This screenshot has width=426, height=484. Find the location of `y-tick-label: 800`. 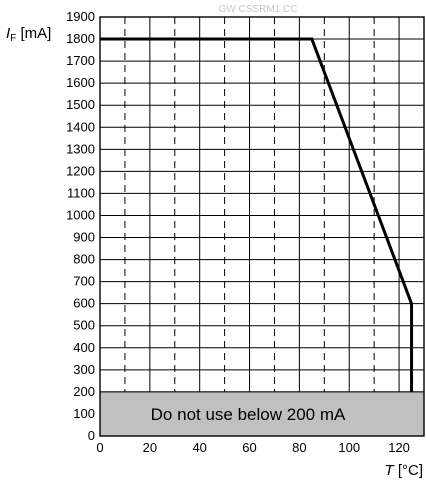

y-tick-label: 800 is located at coordinates (84, 259).